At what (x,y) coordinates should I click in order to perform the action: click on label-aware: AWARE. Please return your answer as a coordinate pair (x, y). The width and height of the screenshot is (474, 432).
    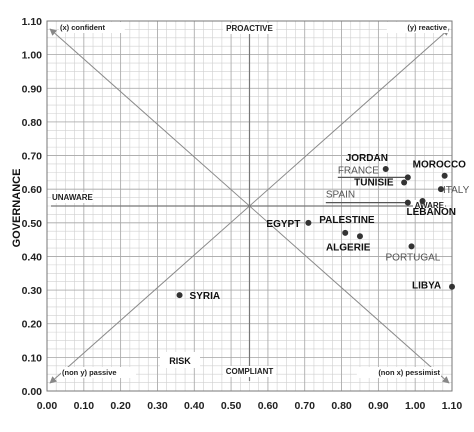
    Looking at the image, I should click on (430, 205).